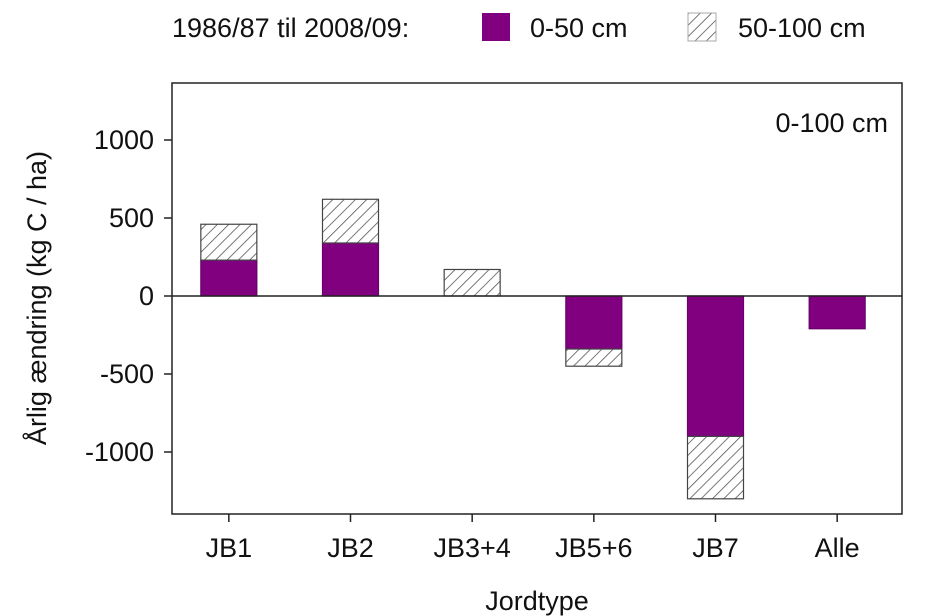 This screenshot has width=926, height=616. Describe the element at coordinates (350, 548) in the screenshot. I see `x-tick-label: JB2` at that location.